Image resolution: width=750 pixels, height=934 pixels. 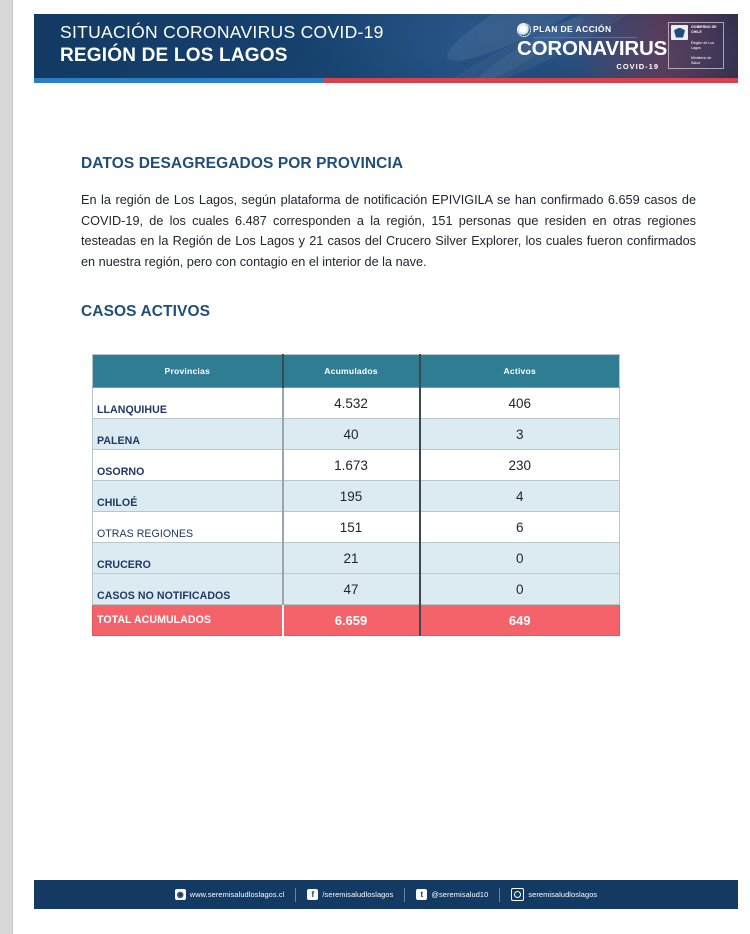 What do you see at coordinates (703, 45) in the screenshot?
I see `gobierno-line2: Región de Los Lagos` at bounding box center [703, 45].